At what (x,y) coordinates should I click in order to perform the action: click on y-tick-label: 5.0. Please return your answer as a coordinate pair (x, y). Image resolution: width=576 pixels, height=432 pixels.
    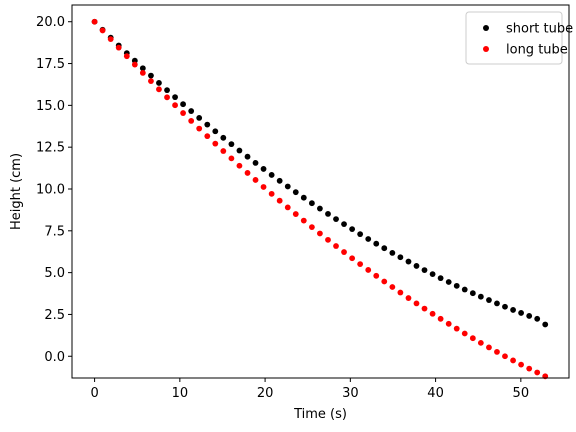
    Looking at the image, I should click on (54, 273).